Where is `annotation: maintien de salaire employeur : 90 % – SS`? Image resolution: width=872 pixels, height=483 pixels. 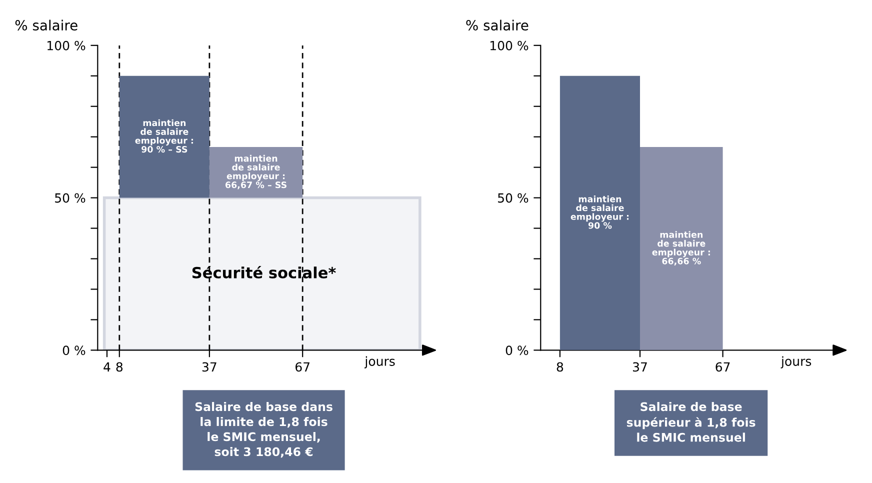 annotation: maintien de salaire employeur : 90 % – SS is located at coordinates (164, 136).